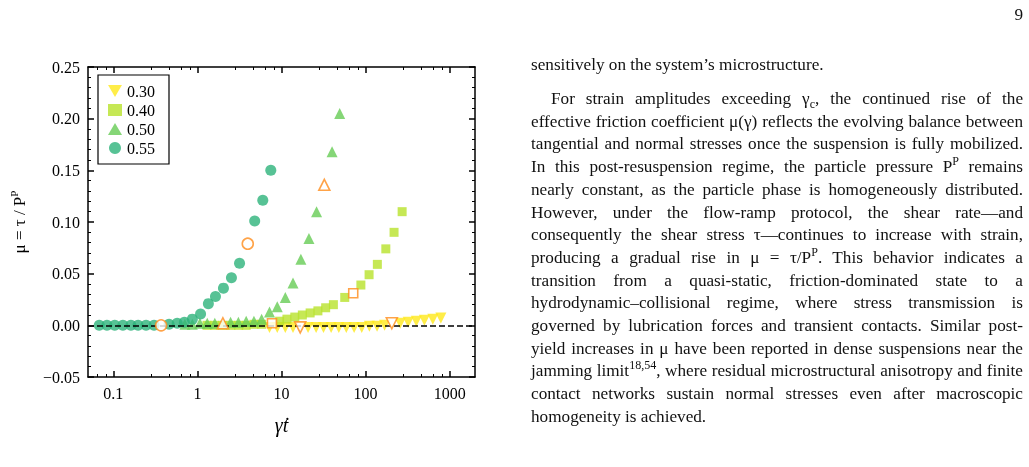  What do you see at coordinates (1018, 15) in the screenshot?
I see `text: 9` at bounding box center [1018, 15].